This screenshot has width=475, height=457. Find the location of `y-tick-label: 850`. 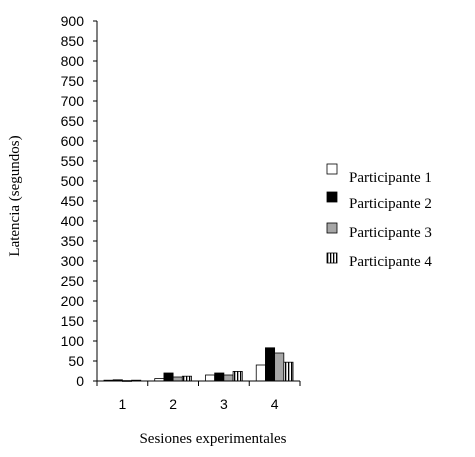

y-tick-label: 850 is located at coordinates (73, 41).